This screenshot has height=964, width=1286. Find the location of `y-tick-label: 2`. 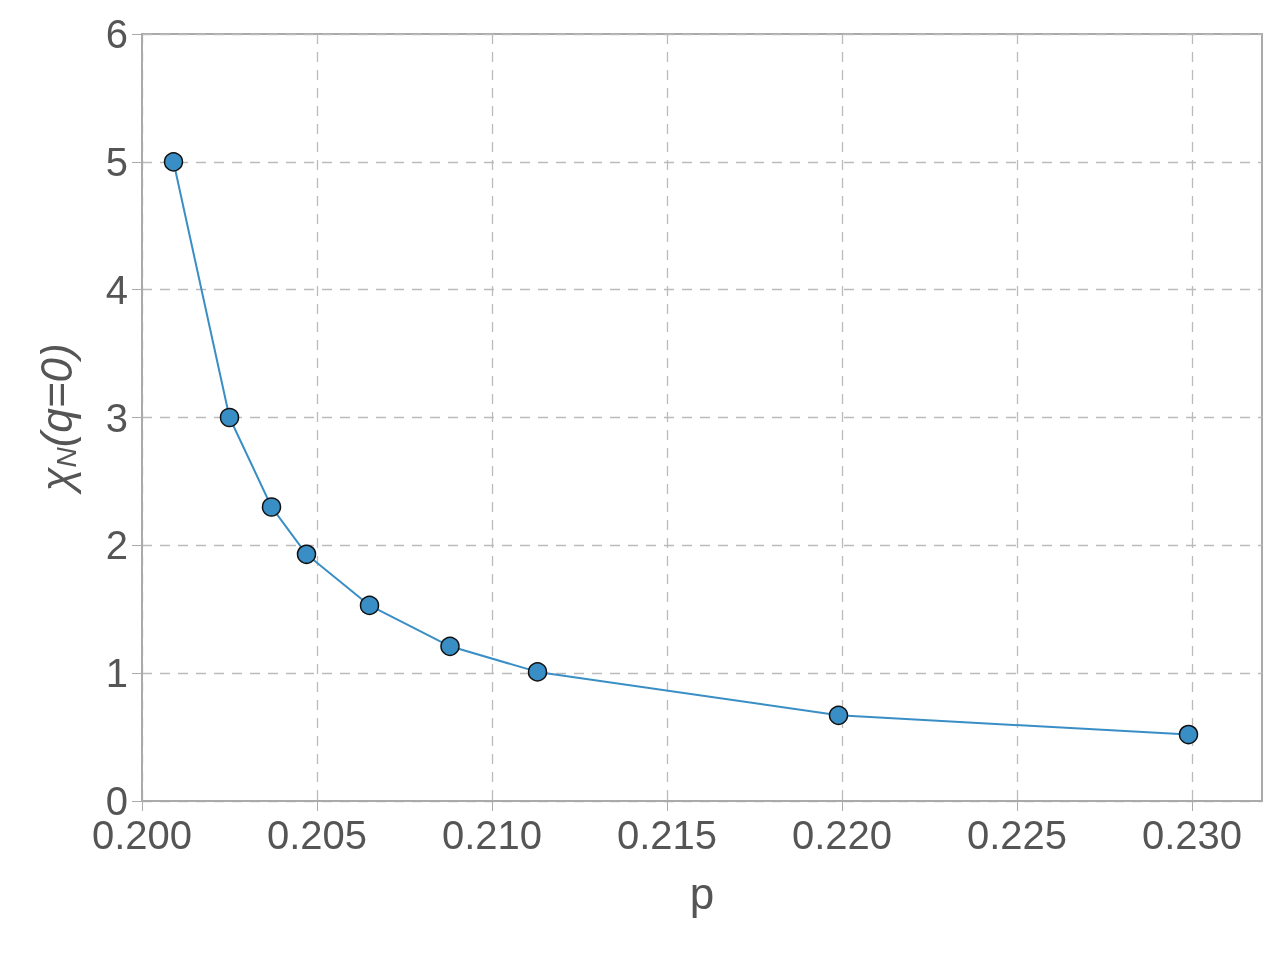

y-tick-label: 2 is located at coordinates (116, 545).